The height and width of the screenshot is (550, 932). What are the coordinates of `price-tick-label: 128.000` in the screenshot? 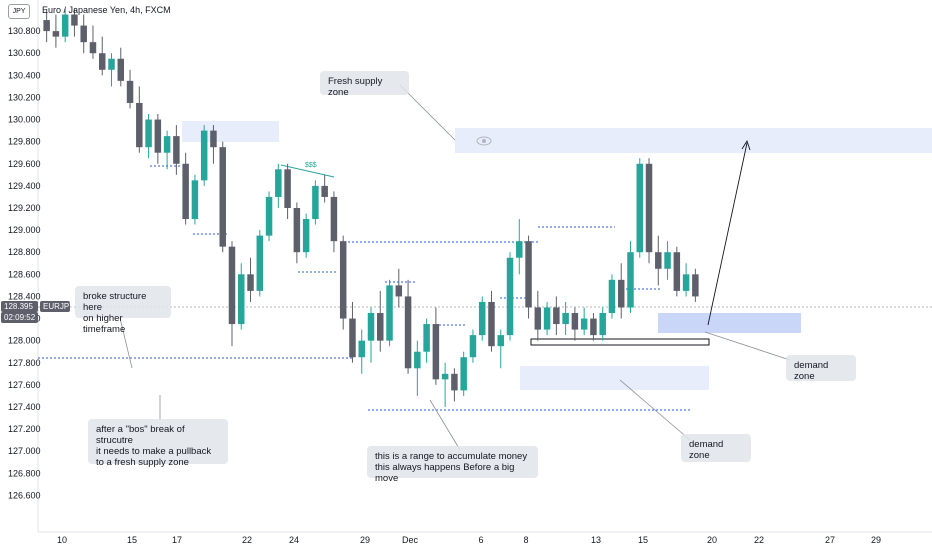 It's located at (24, 341).